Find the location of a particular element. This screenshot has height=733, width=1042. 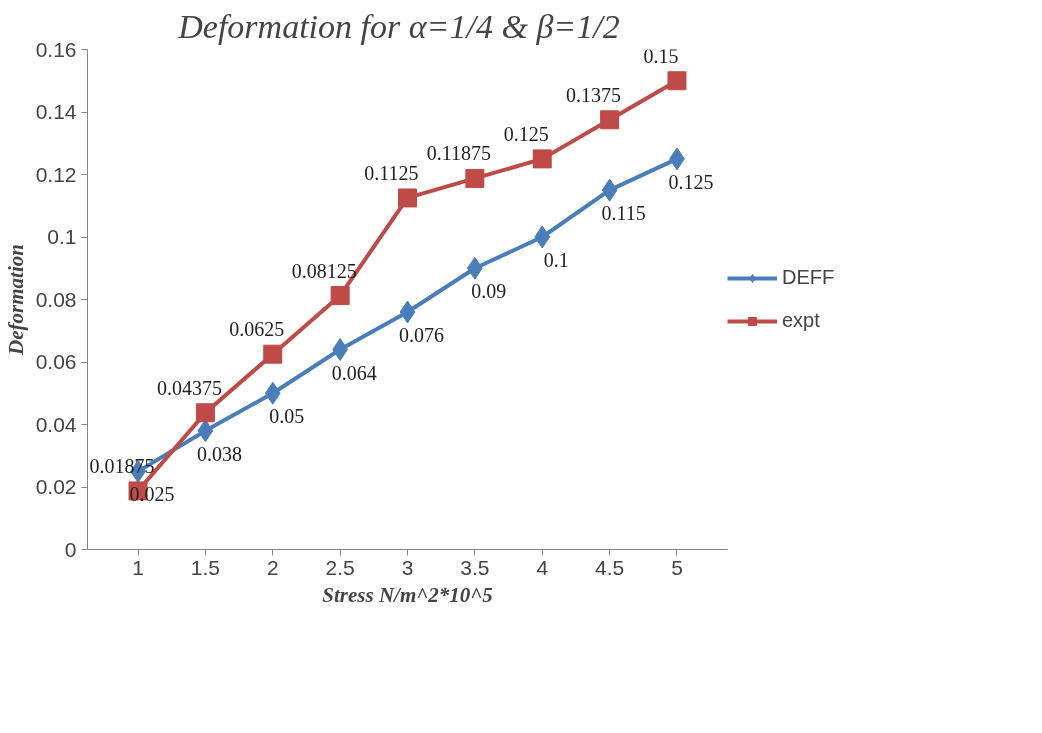

data-label: 0.038 is located at coordinates (219, 453).